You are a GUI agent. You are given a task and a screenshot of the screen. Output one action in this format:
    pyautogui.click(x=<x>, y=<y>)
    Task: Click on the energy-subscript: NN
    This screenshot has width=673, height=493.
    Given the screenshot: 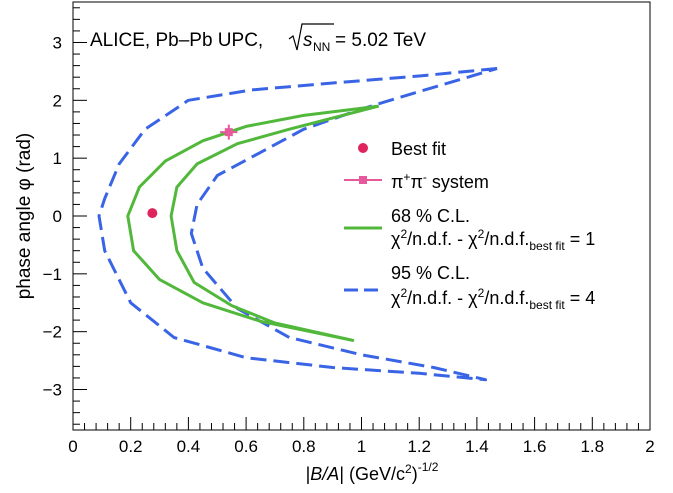 What is the action you would take?
    pyautogui.click(x=321, y=47)
    